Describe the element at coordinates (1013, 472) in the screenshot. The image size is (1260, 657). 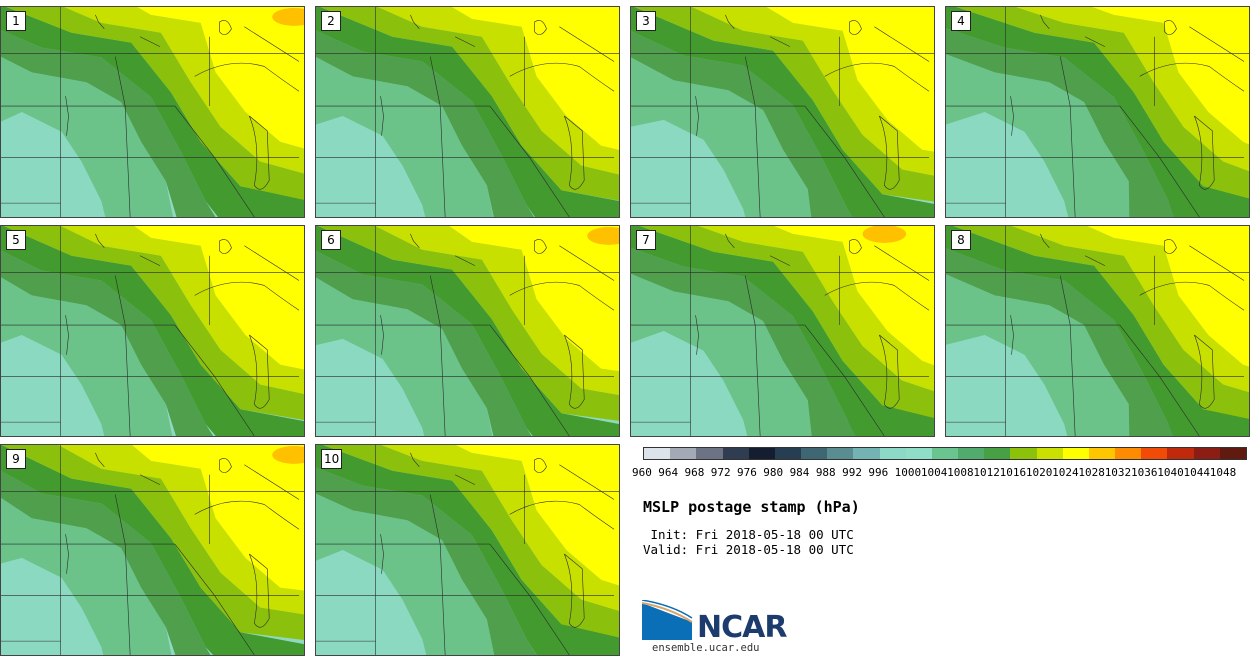
I see `colorbar-tick-label: 1016` at that location.